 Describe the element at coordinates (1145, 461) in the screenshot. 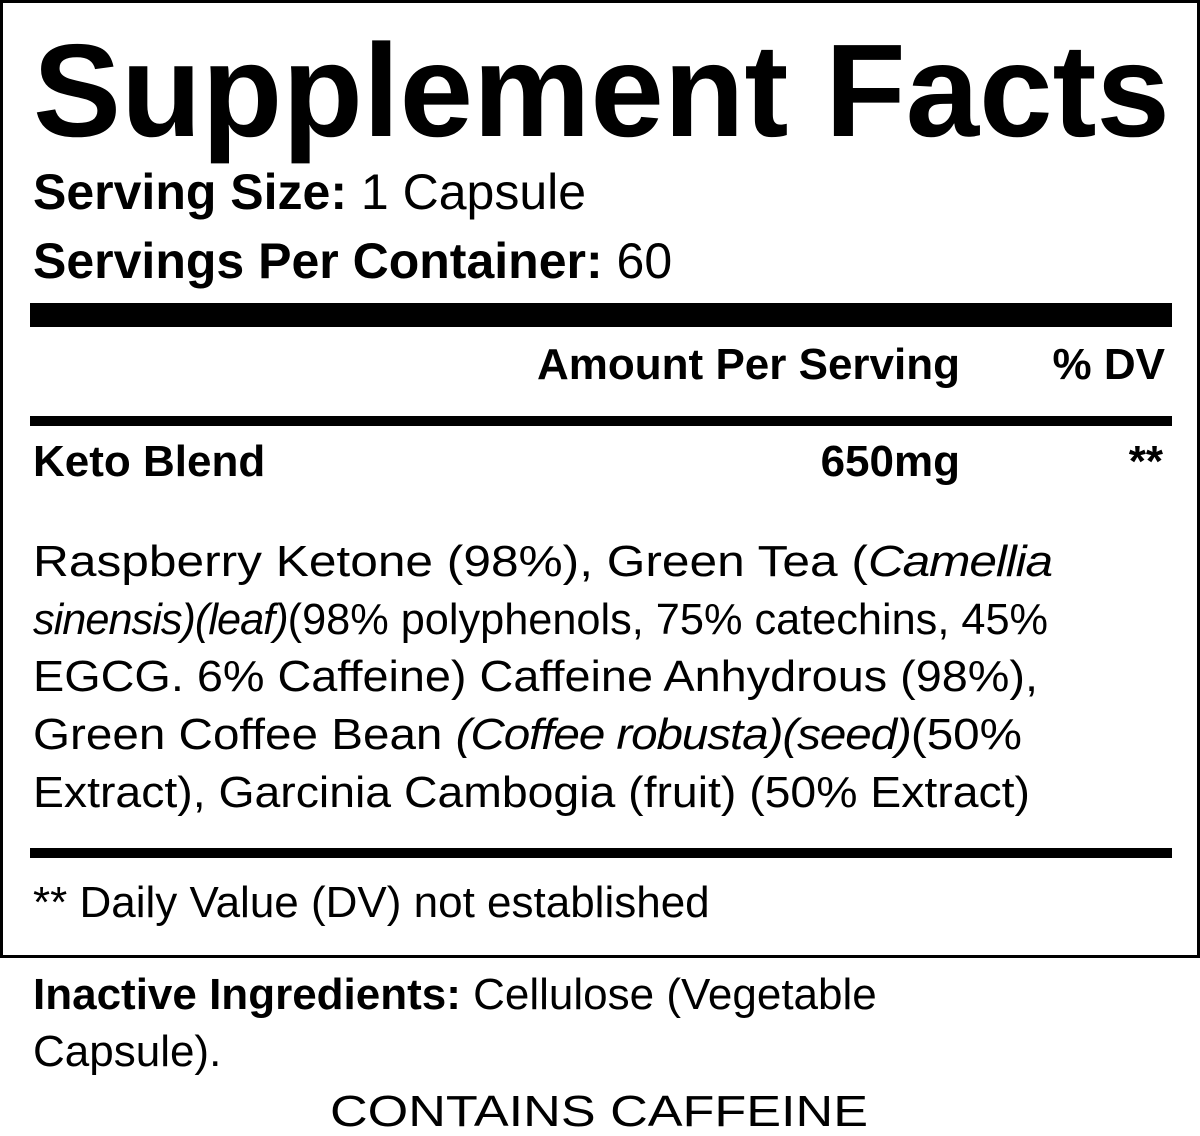

I see `blend-dv: **` at that location.